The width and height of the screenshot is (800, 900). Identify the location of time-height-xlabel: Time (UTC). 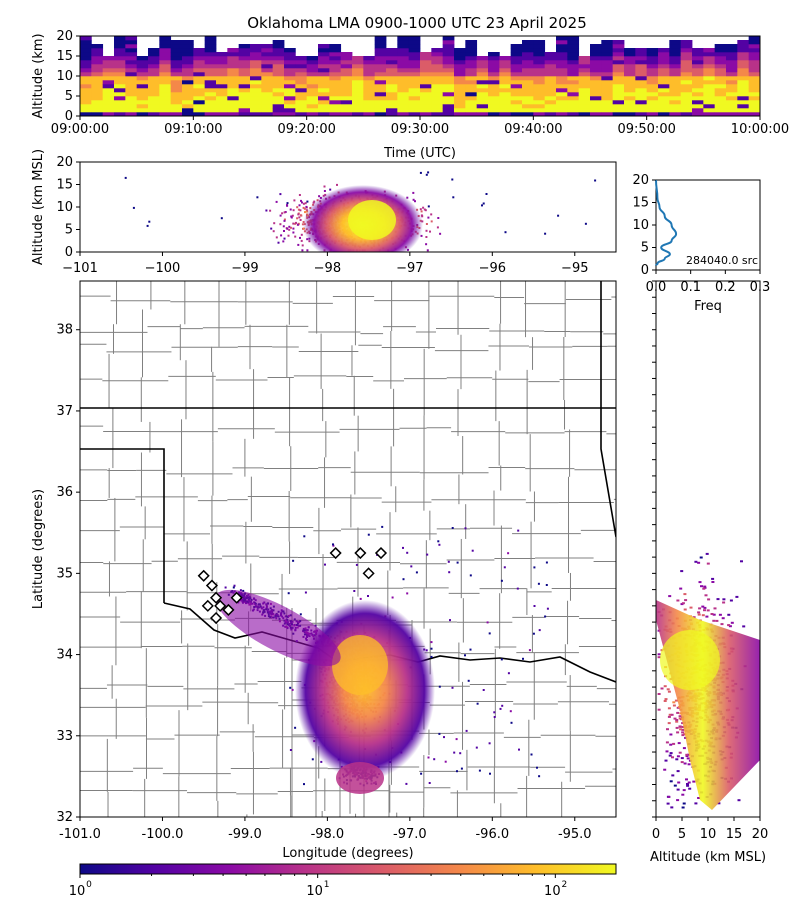
(419, 153).